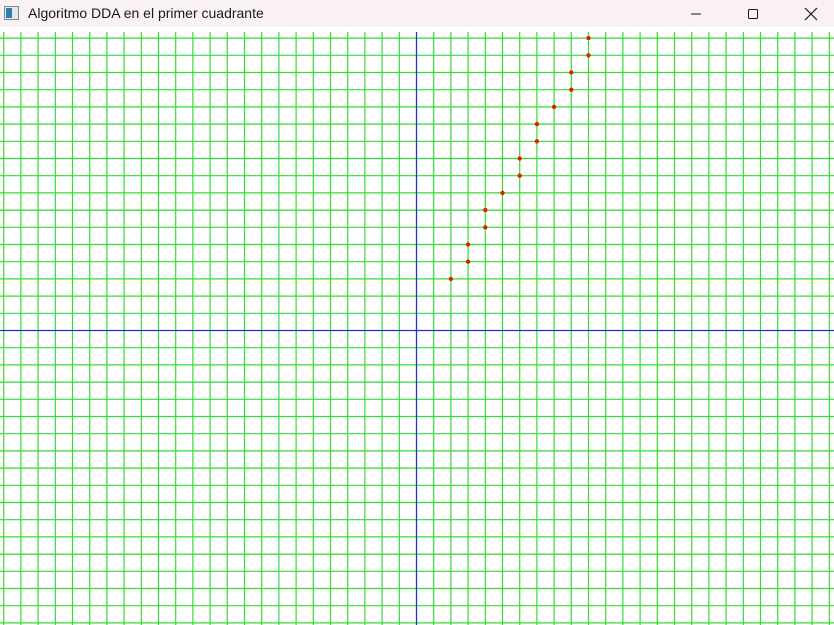  I want to click on window-title: Algoritmo DDA en el primer cuadrante, so click(146, 13).